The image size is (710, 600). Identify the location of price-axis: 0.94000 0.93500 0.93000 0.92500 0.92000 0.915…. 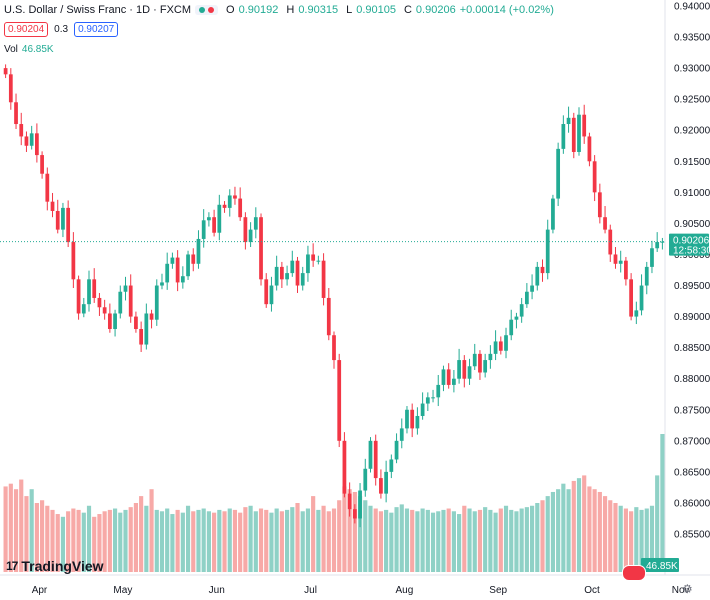
(692, 271).